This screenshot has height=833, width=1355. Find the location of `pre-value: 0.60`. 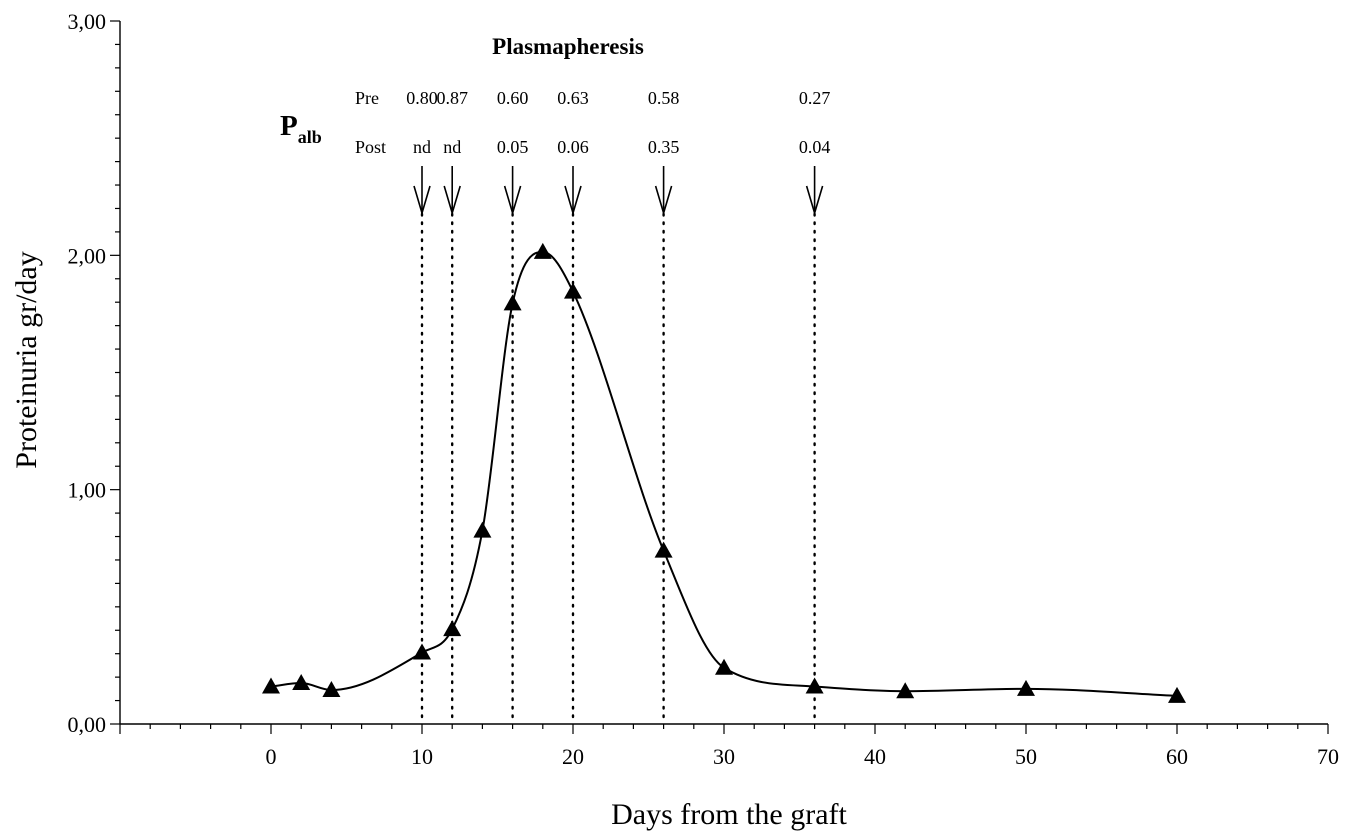

pre-value: 0.60 is located at coordinates (513, 98).